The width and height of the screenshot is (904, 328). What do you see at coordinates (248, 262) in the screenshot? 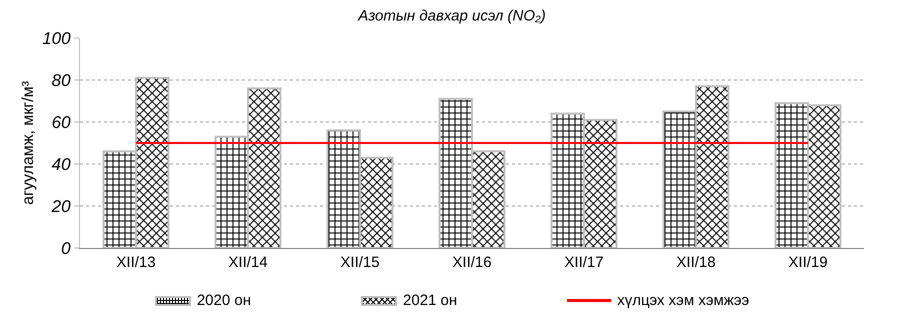
I see `x-tick-label: XII/14` at bounding box center [248, 262].